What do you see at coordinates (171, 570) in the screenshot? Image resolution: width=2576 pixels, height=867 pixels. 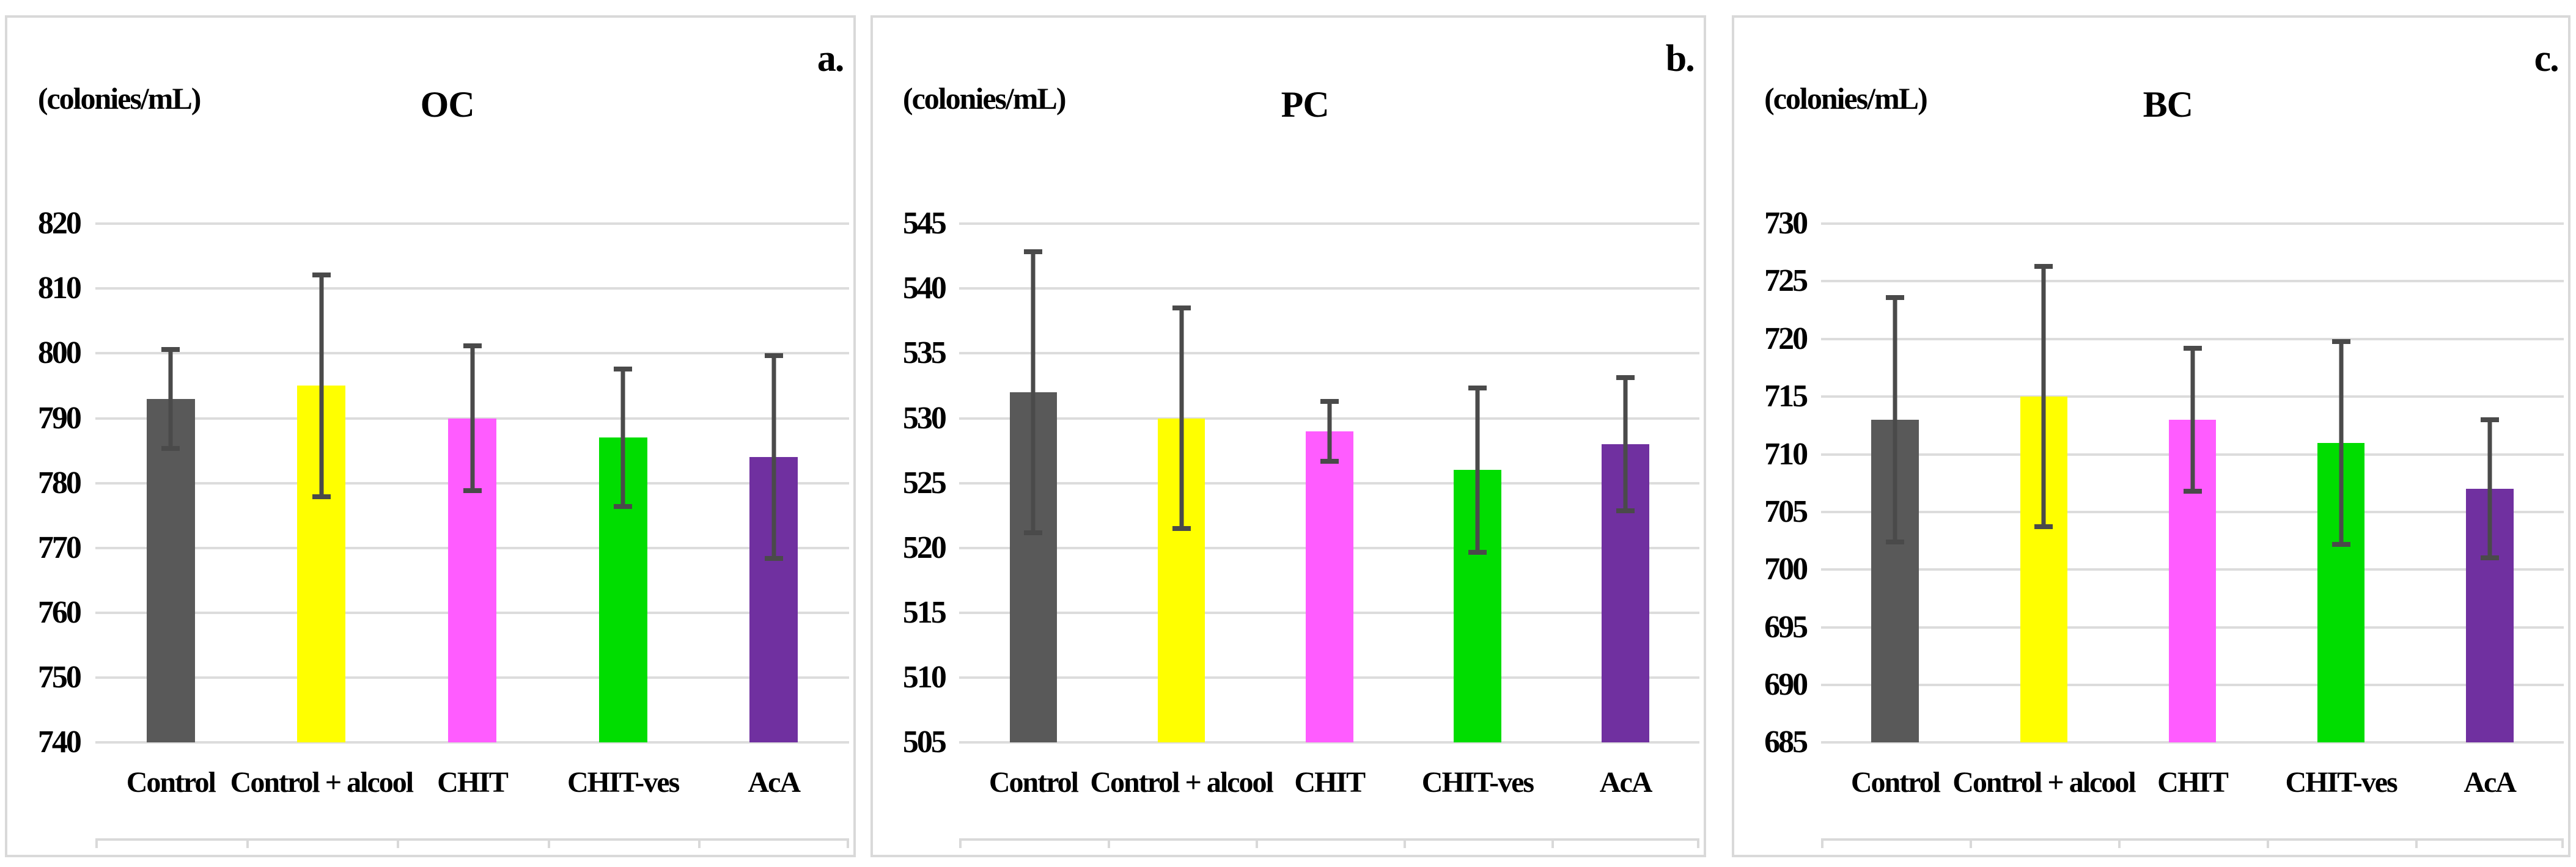 I see `bar-control` at bounding box center [171, 570].